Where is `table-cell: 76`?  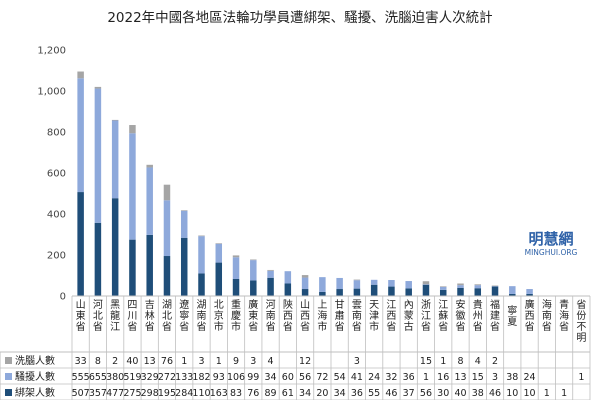
table-cell: 76 is located at coordinates (253, 393).